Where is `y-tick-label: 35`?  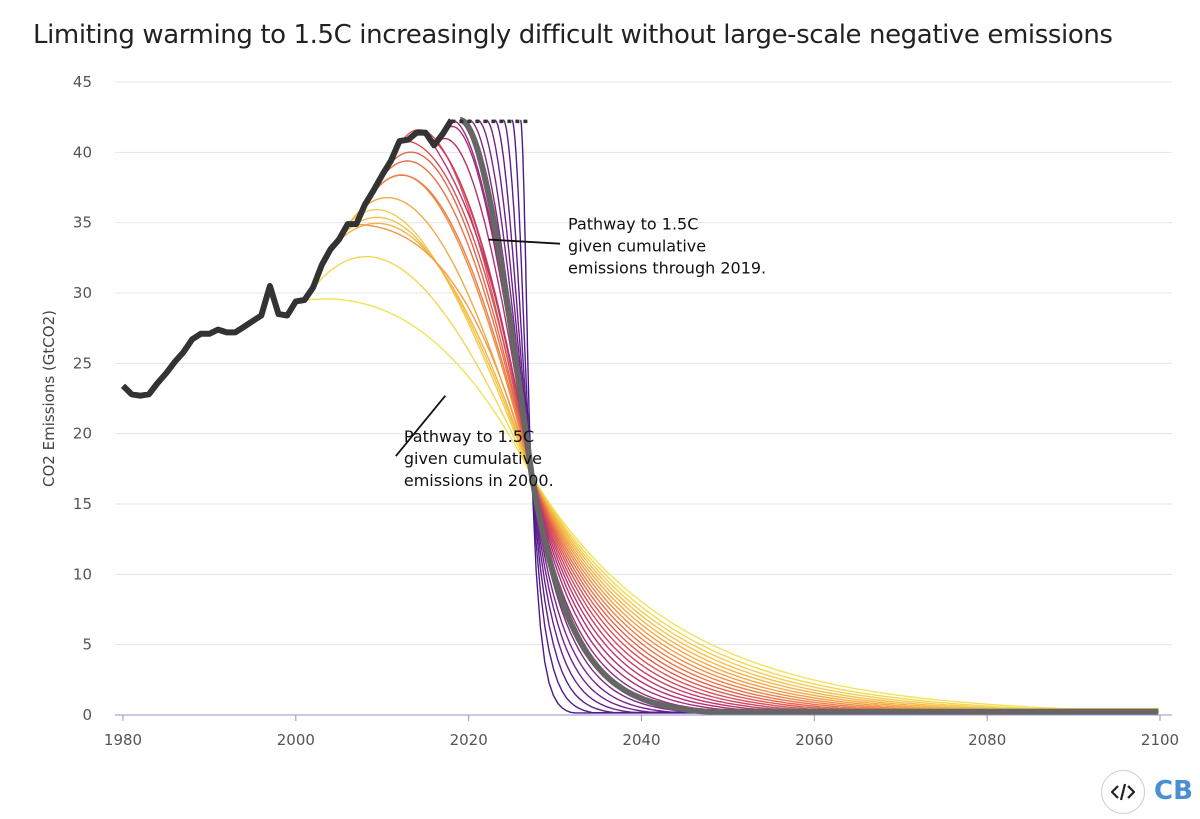
y-tick-label: 35 is located at coordinates (82, 223).